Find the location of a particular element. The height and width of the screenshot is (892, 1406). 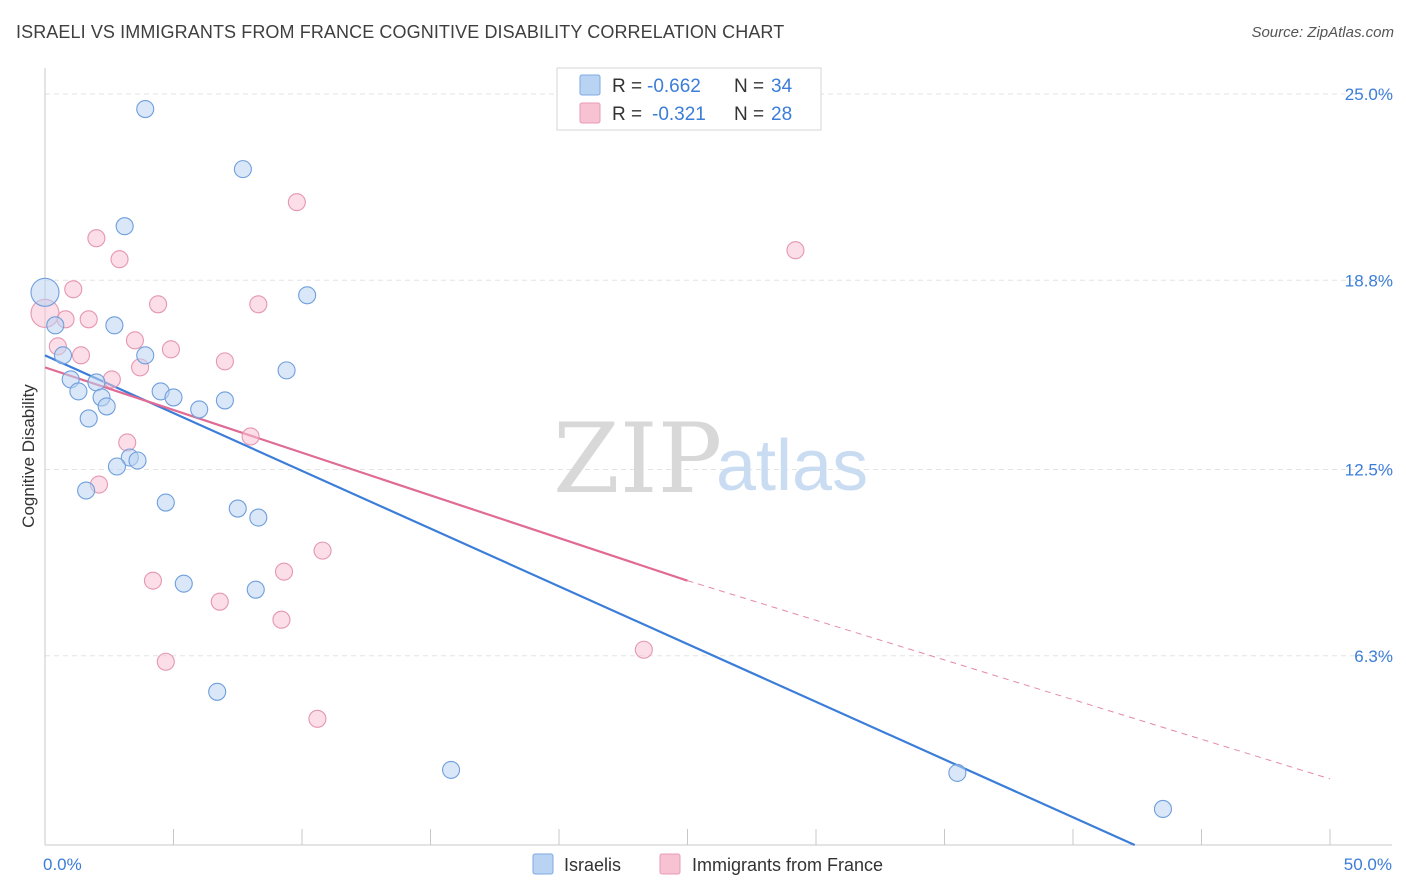

bottom-legend-swatch-france is located at coordinates (670, 864).